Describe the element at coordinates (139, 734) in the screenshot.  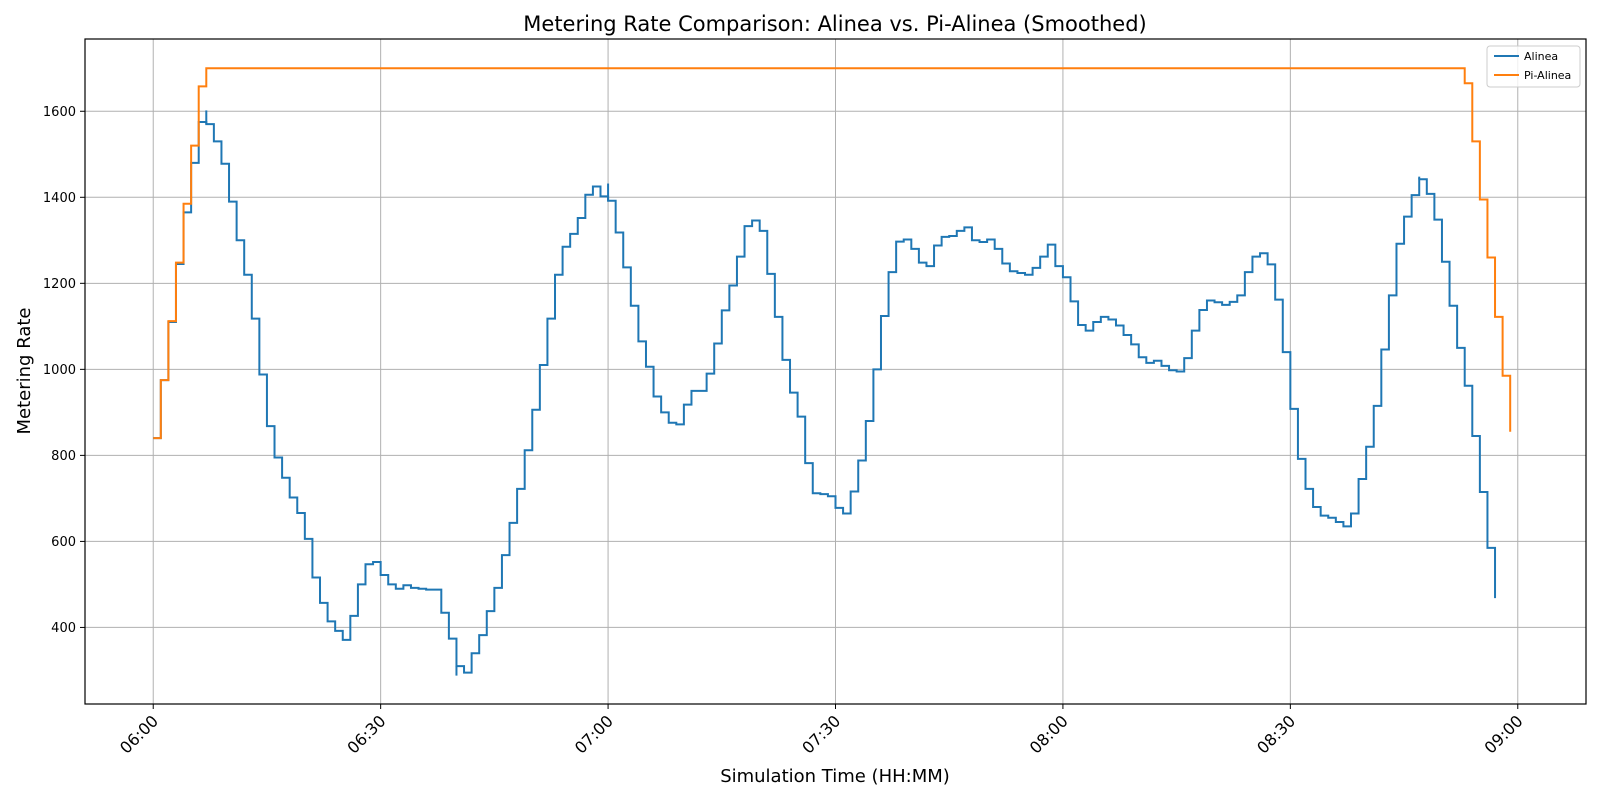
I see `x-tick-label: 06:00` at that location.